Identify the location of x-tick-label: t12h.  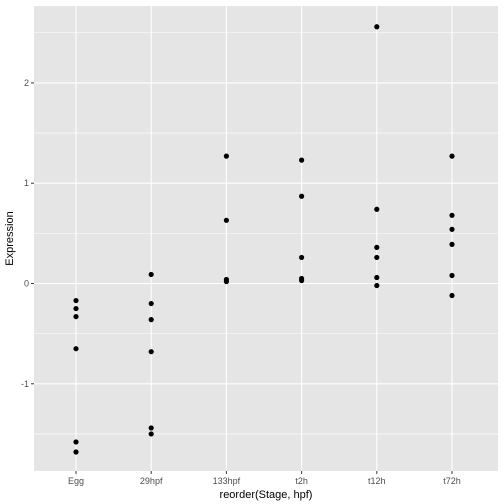
(377, 481).